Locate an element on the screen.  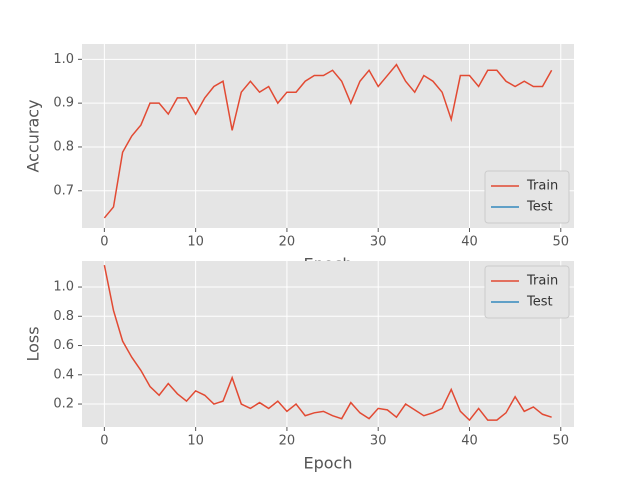
y-tick-label: 0.7 is located at coordinates (63, 190).